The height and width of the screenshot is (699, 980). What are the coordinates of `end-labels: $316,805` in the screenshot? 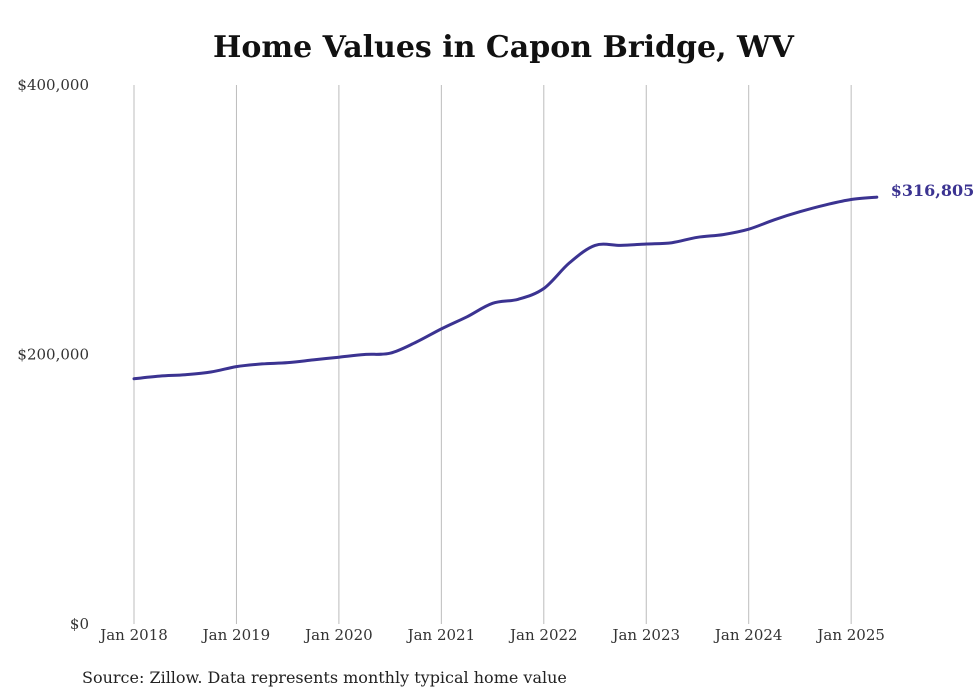 It's located at (933, 190).